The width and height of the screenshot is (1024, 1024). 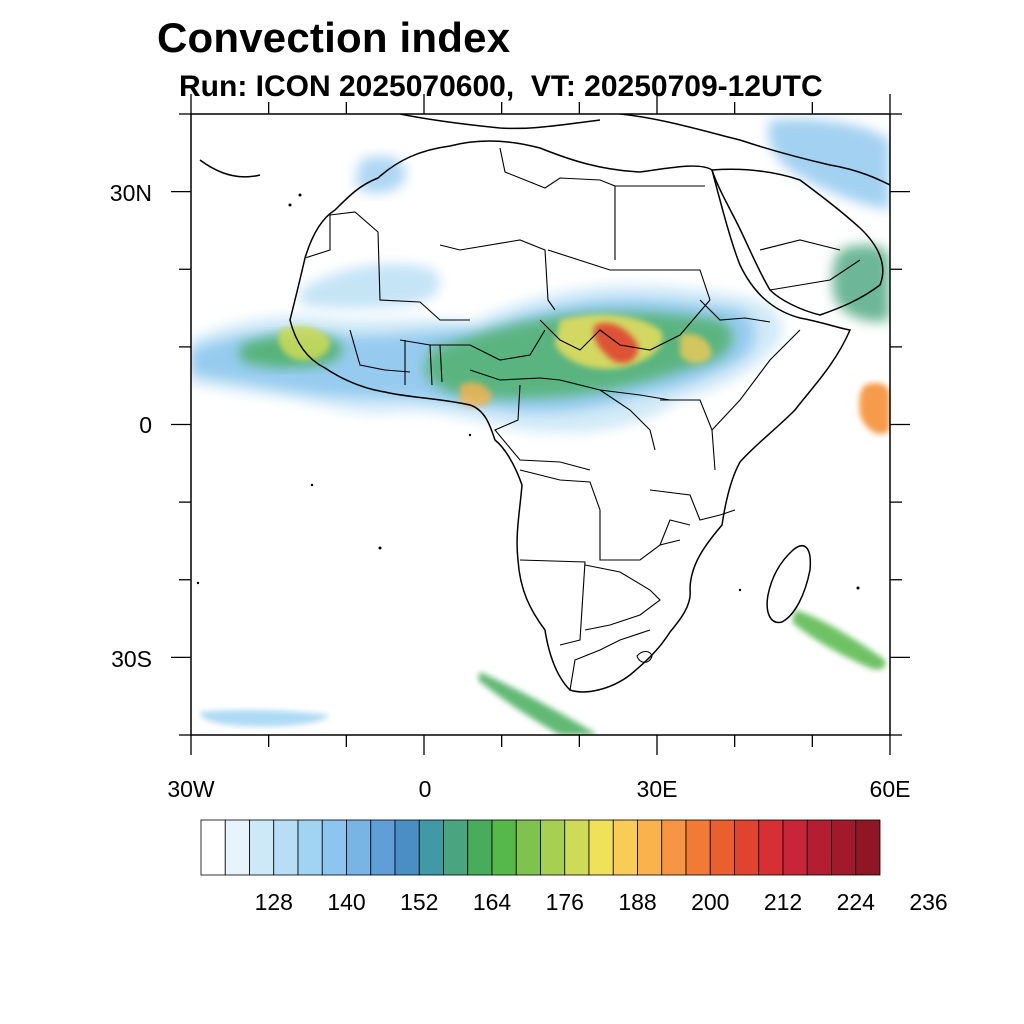 I want to click on colorbar-label: 200, so click(x=710, y=902).